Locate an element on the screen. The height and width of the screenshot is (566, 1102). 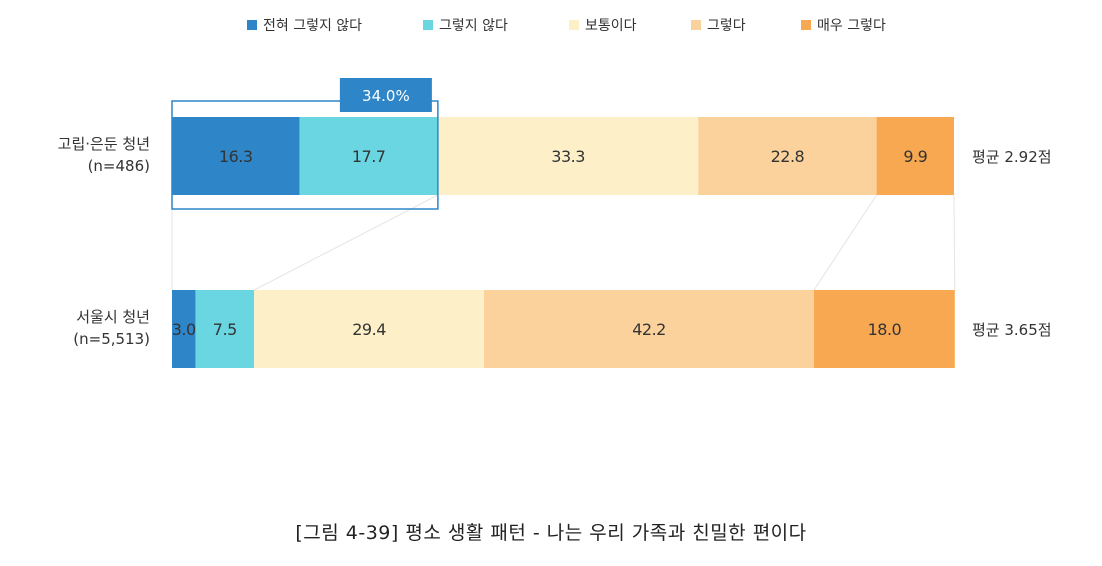
bar-segment-r1-s3 is located at coordinates (568, 156).